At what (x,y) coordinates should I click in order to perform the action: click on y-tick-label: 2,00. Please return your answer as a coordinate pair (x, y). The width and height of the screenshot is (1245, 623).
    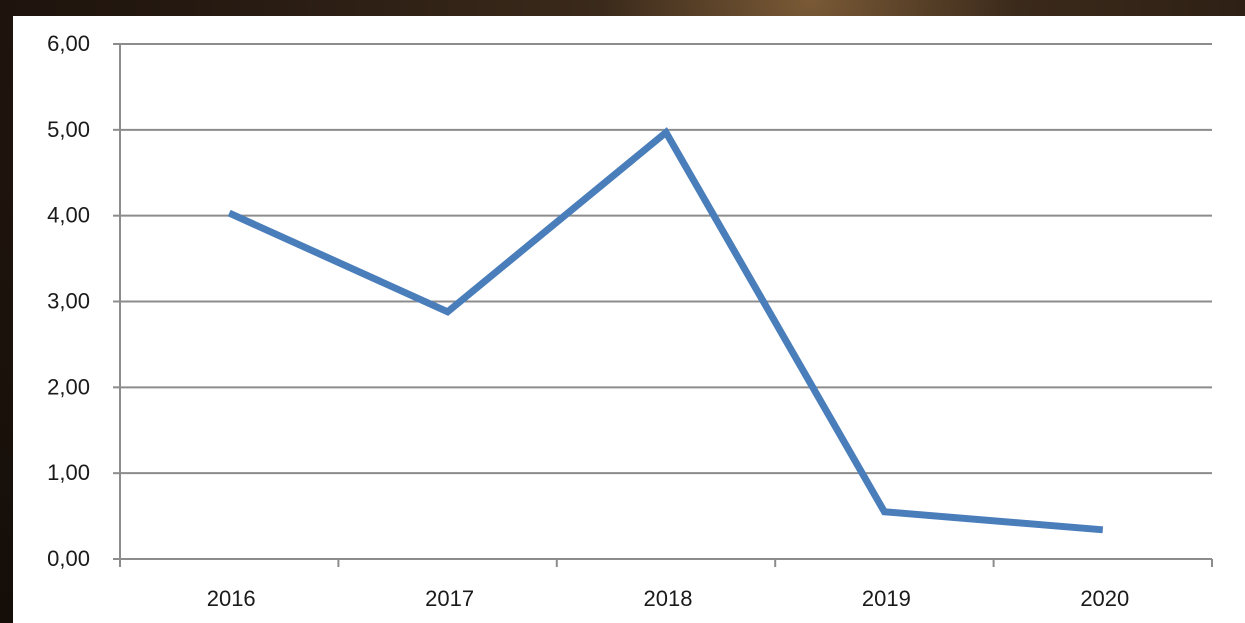
    Looking at the image, I should click on (68, 386).